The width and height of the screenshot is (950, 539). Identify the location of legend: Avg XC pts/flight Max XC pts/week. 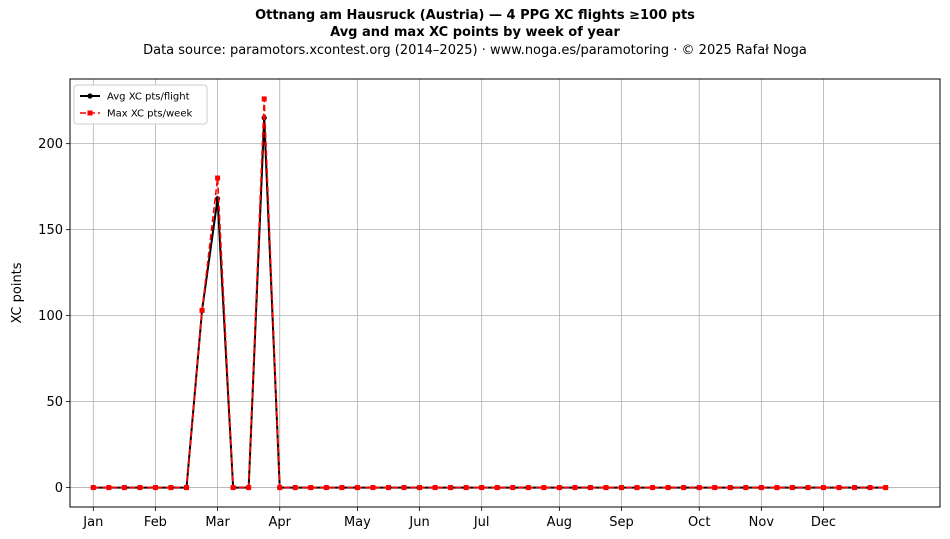
(140, 104).